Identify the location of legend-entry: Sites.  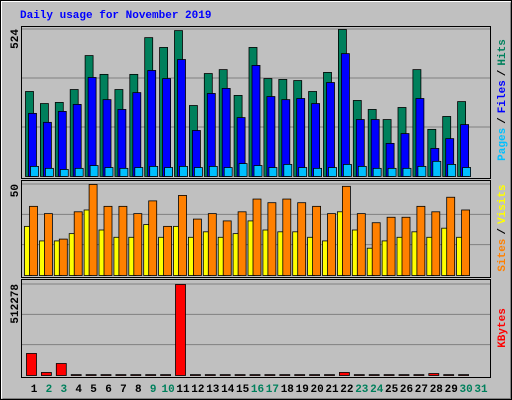
(503, 255).